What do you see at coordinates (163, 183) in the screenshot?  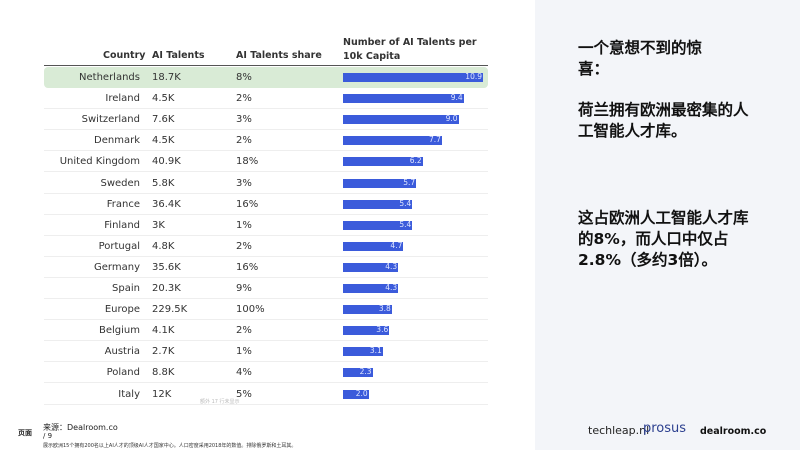 I see `talents-cell: 5.8K` at bounding box center [163, 183].